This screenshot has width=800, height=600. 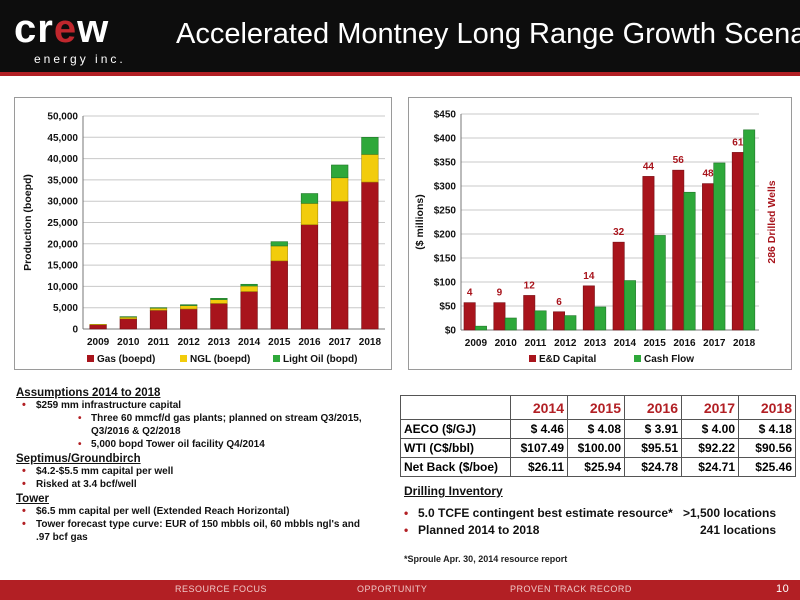 What do you see at coordinates (455, 407) in the screenshot?
I see `price-table-corner` at bounding box center [455, 407].